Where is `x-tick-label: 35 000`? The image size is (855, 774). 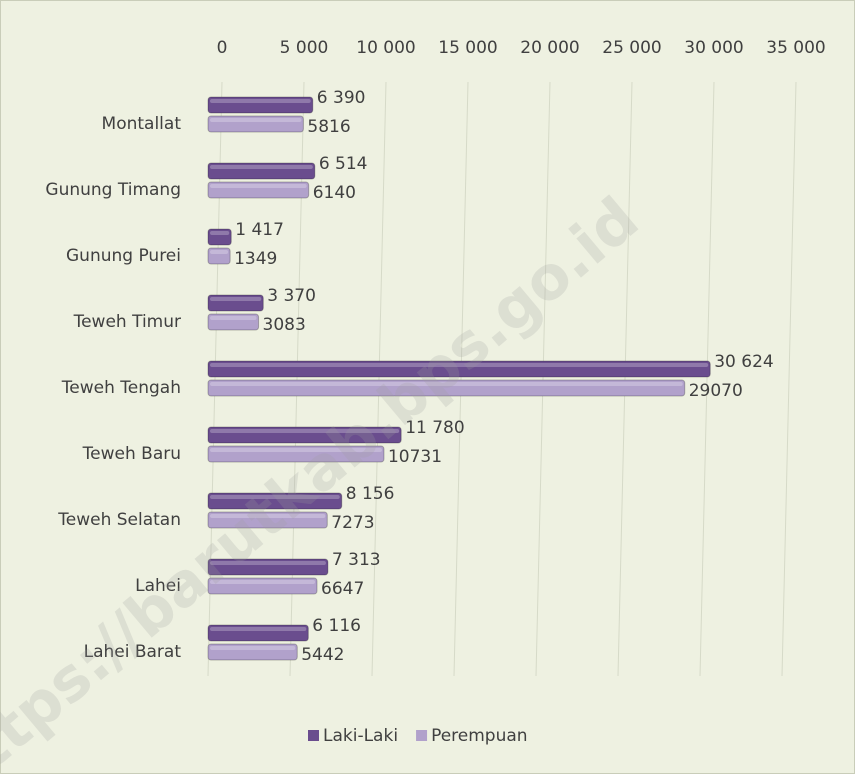
x-tick-label: 35 000 is located at coordinates (795, 48).